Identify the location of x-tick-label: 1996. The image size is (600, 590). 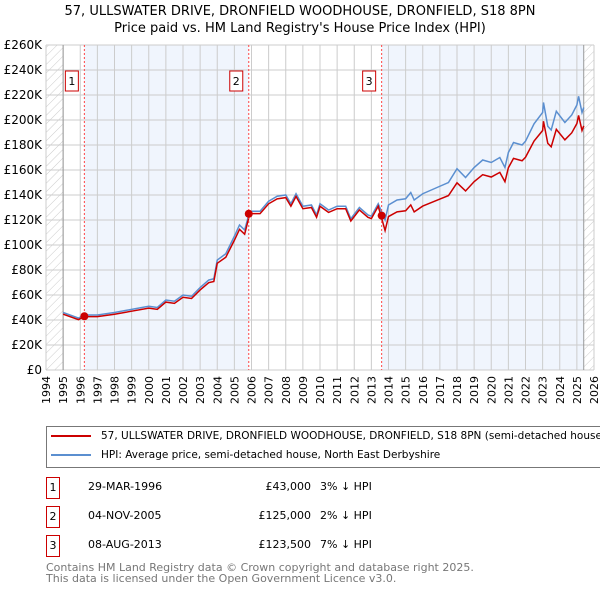
(80, 390).